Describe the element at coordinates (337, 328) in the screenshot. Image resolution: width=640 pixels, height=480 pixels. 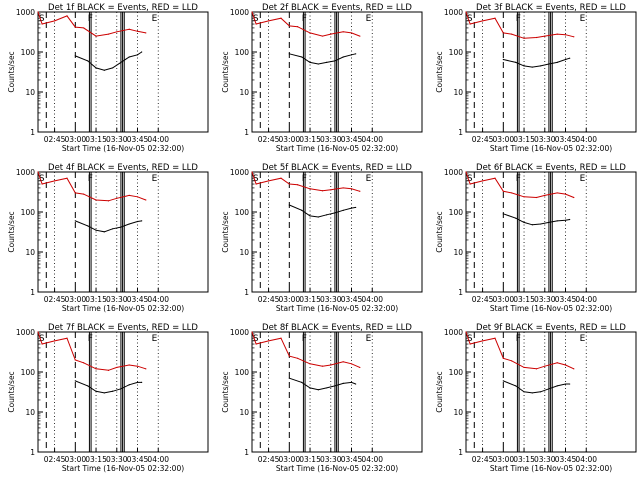
I see `panel-title: Det 8f BLACK = Events, RED = LLD` at that location.